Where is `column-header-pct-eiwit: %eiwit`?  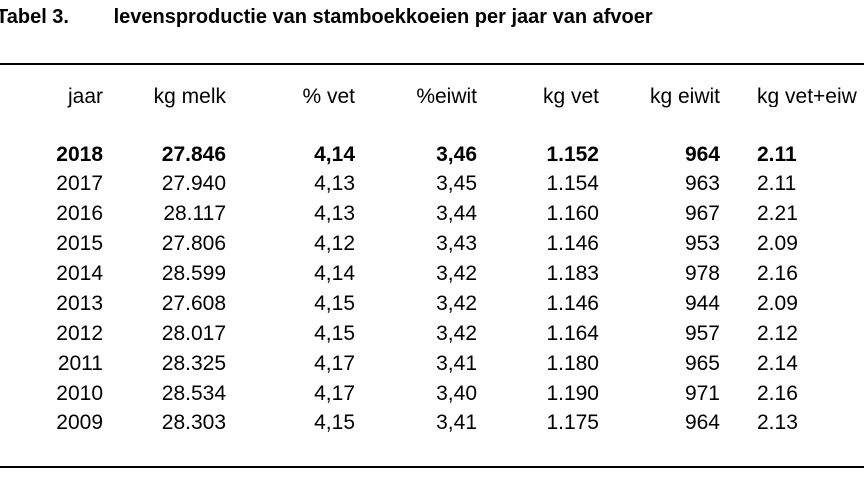 column-header-pct-eiwit: %eiwit is located at coordinates (446, 96).